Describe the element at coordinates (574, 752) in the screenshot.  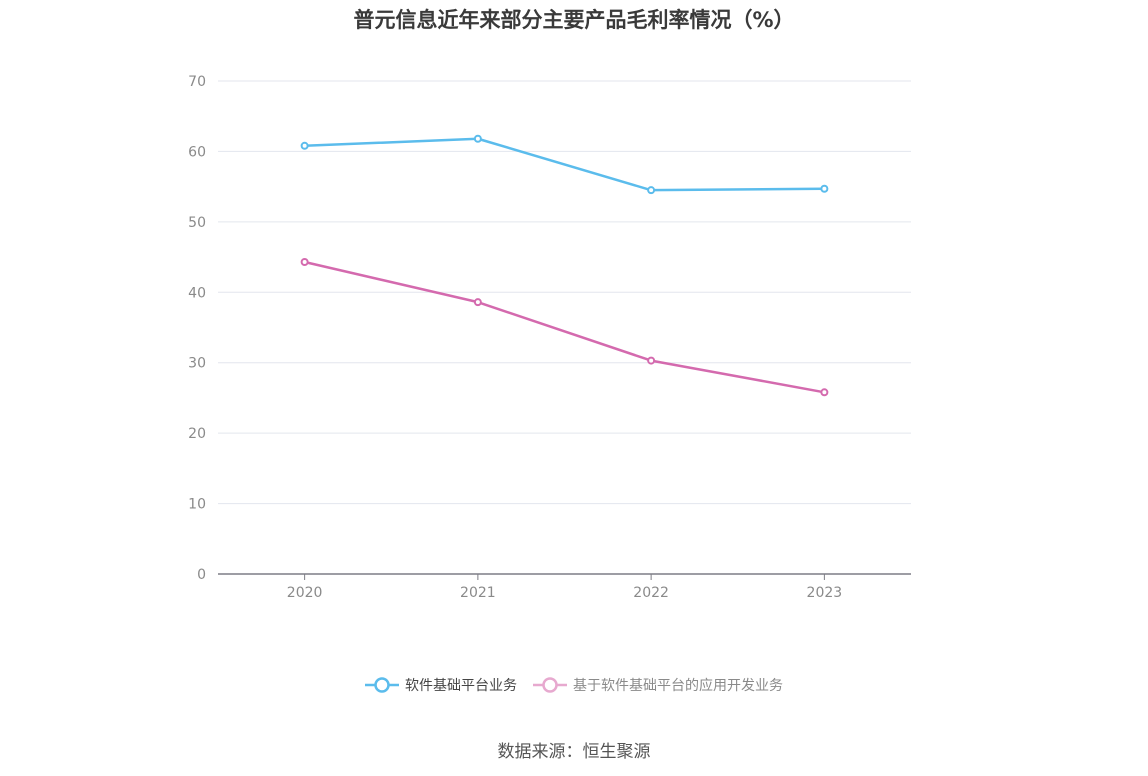
I see `source-note: 数据来源：恒生聚源` at that location.